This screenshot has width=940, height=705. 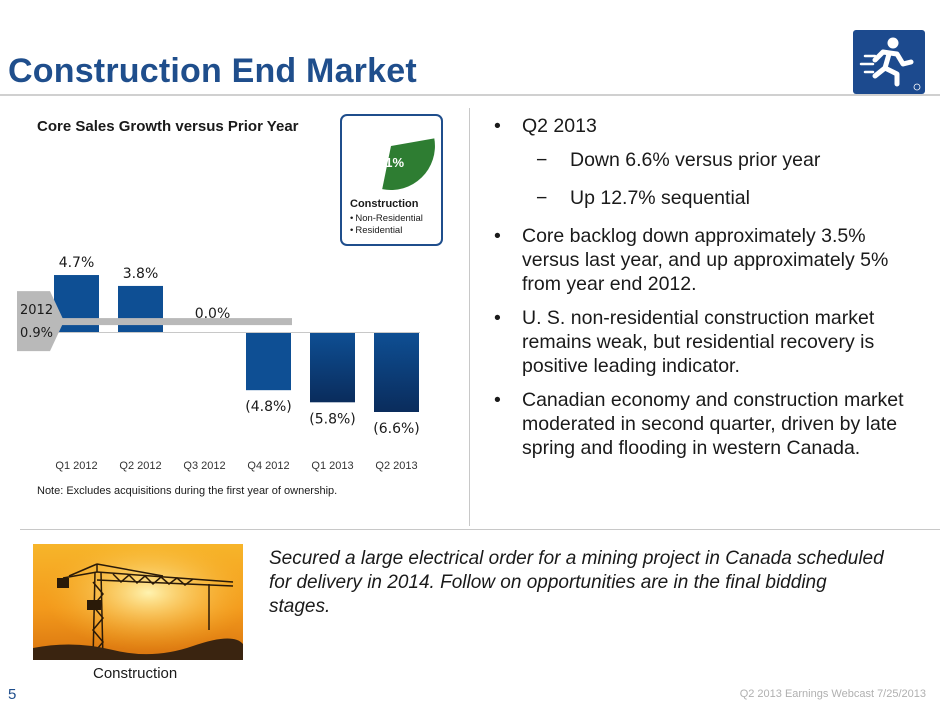 I want to click on sub-bullet-item: Up 12.7% sequential, so click(x=706, y=198).